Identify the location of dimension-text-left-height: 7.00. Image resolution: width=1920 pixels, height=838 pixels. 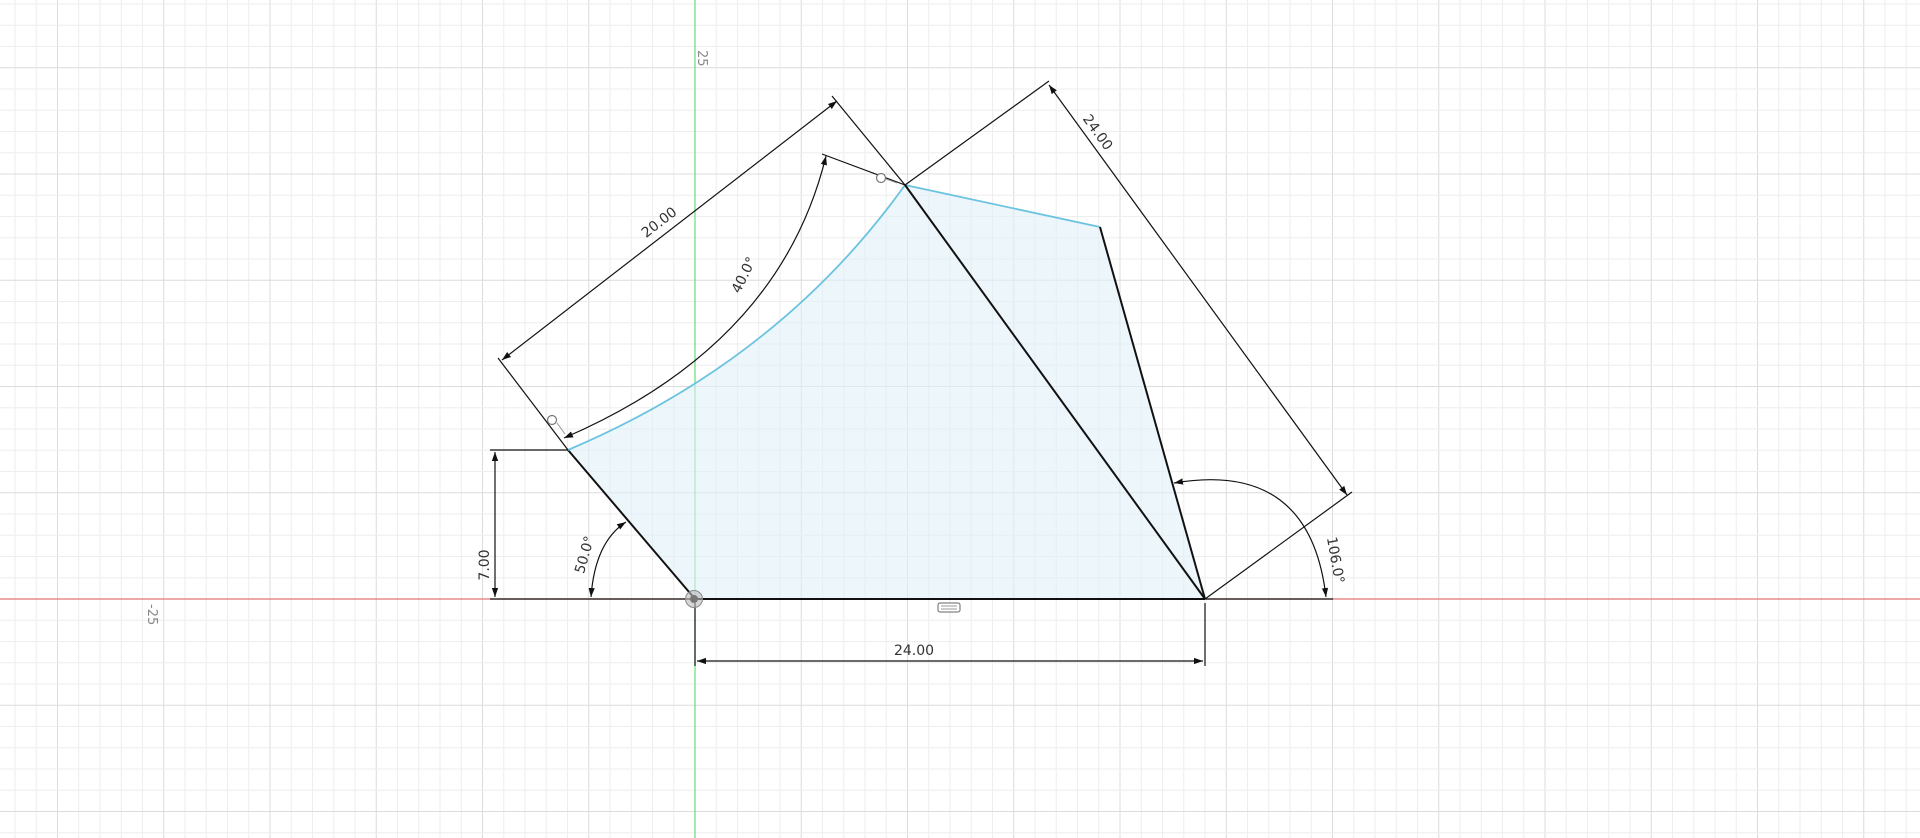
(485, 564).